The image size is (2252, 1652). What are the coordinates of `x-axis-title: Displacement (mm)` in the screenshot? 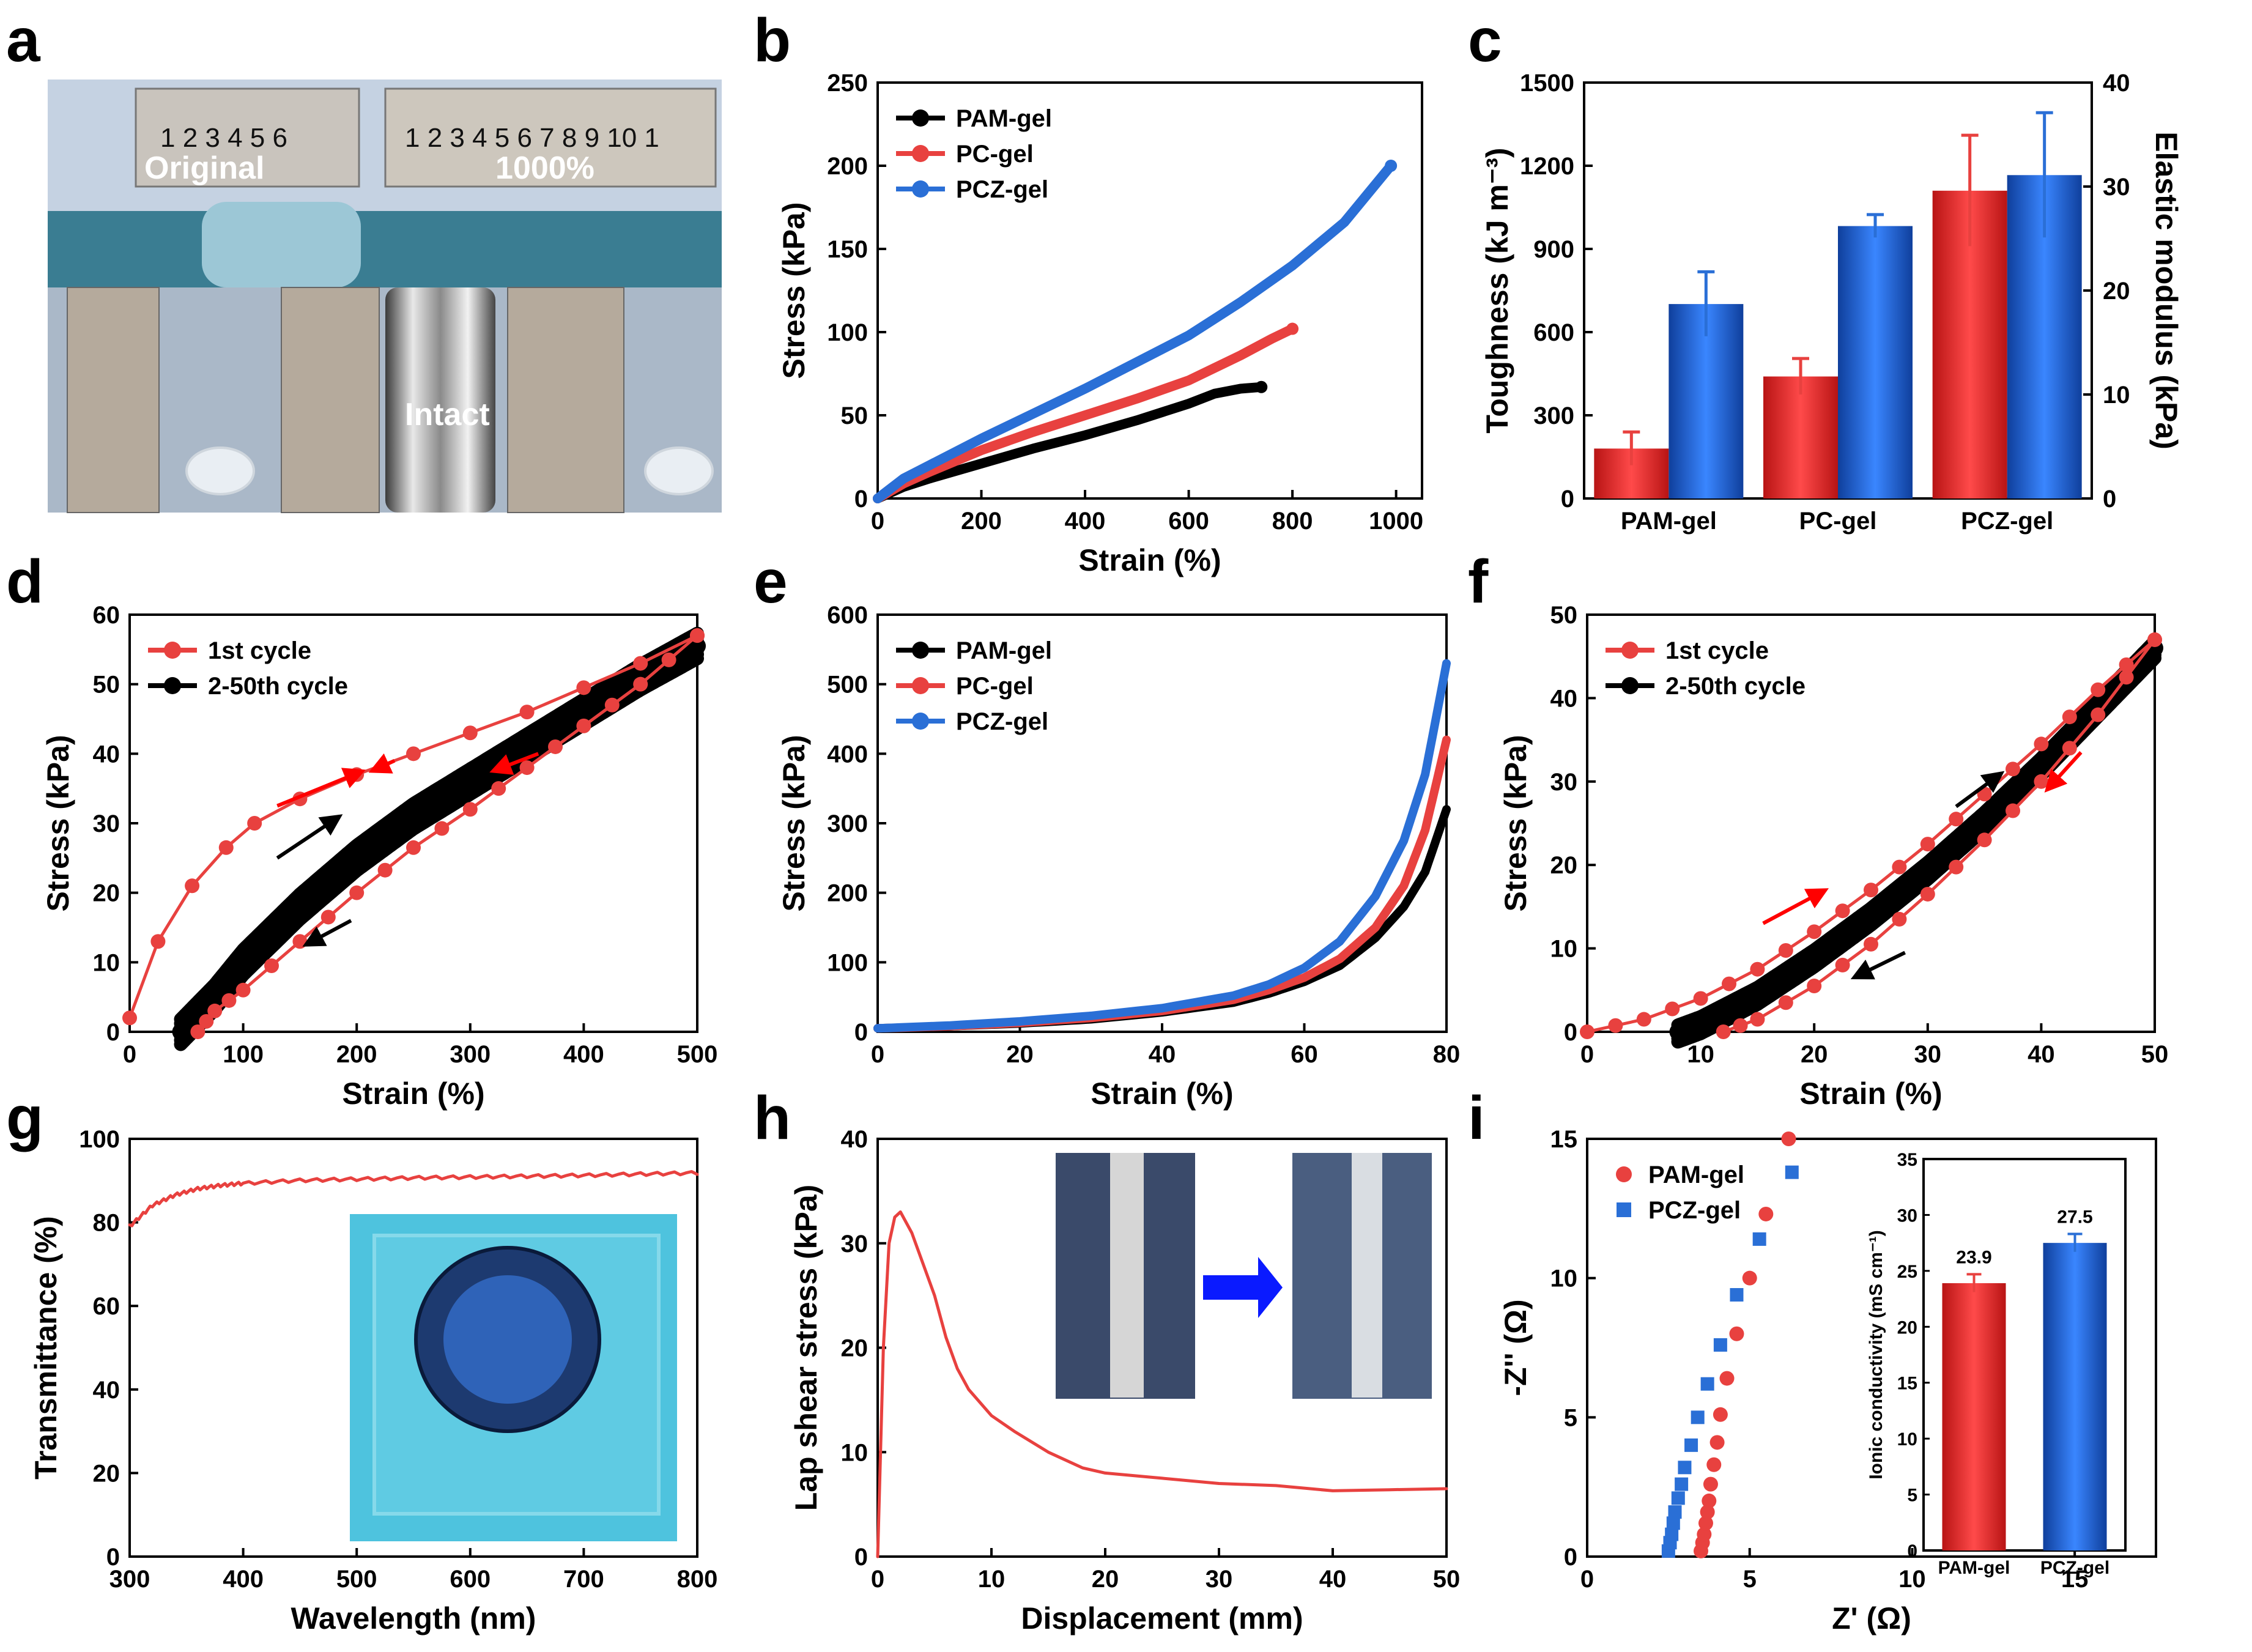 It's located at (1162, 1618).